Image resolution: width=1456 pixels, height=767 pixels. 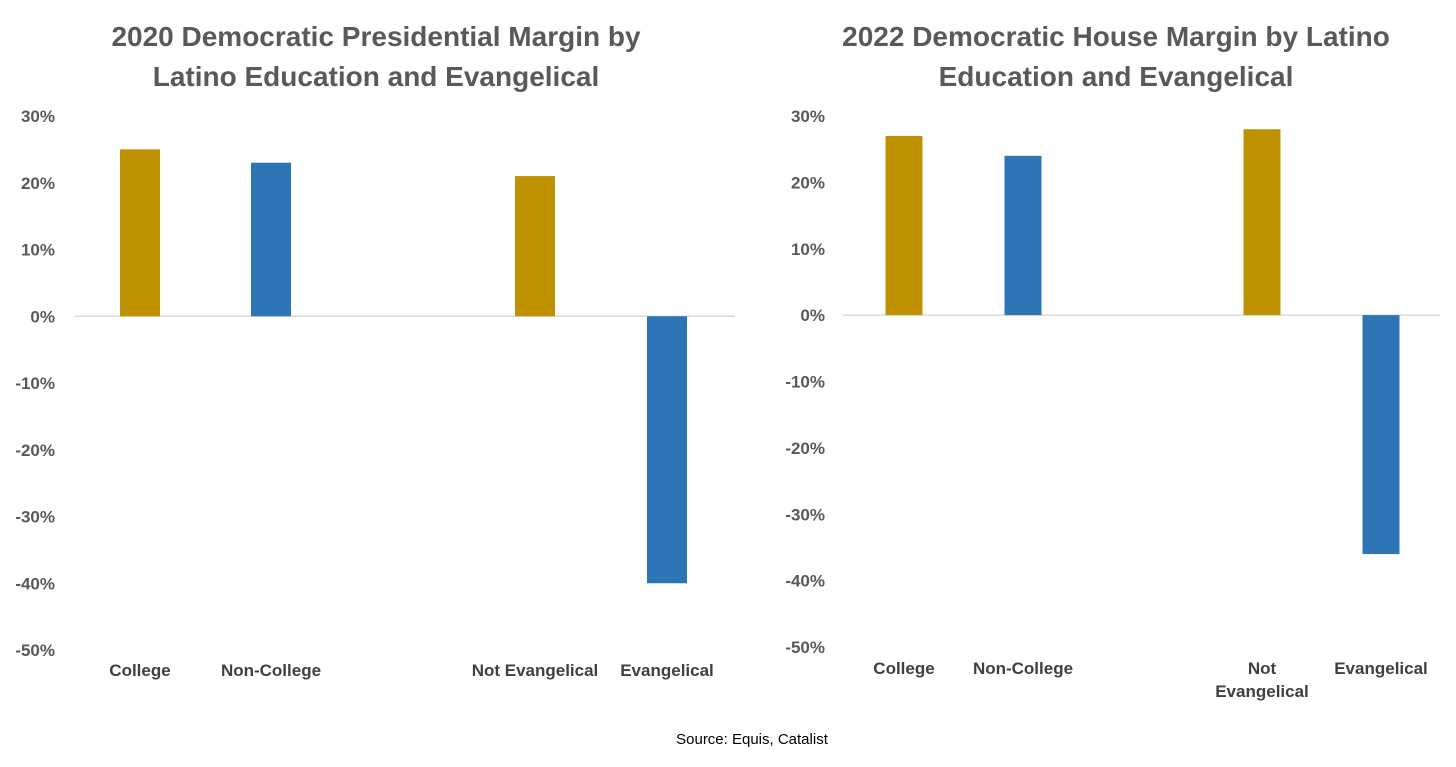 I want to click on category-label-line: Not Evangelical, so click(x=535, y=670).